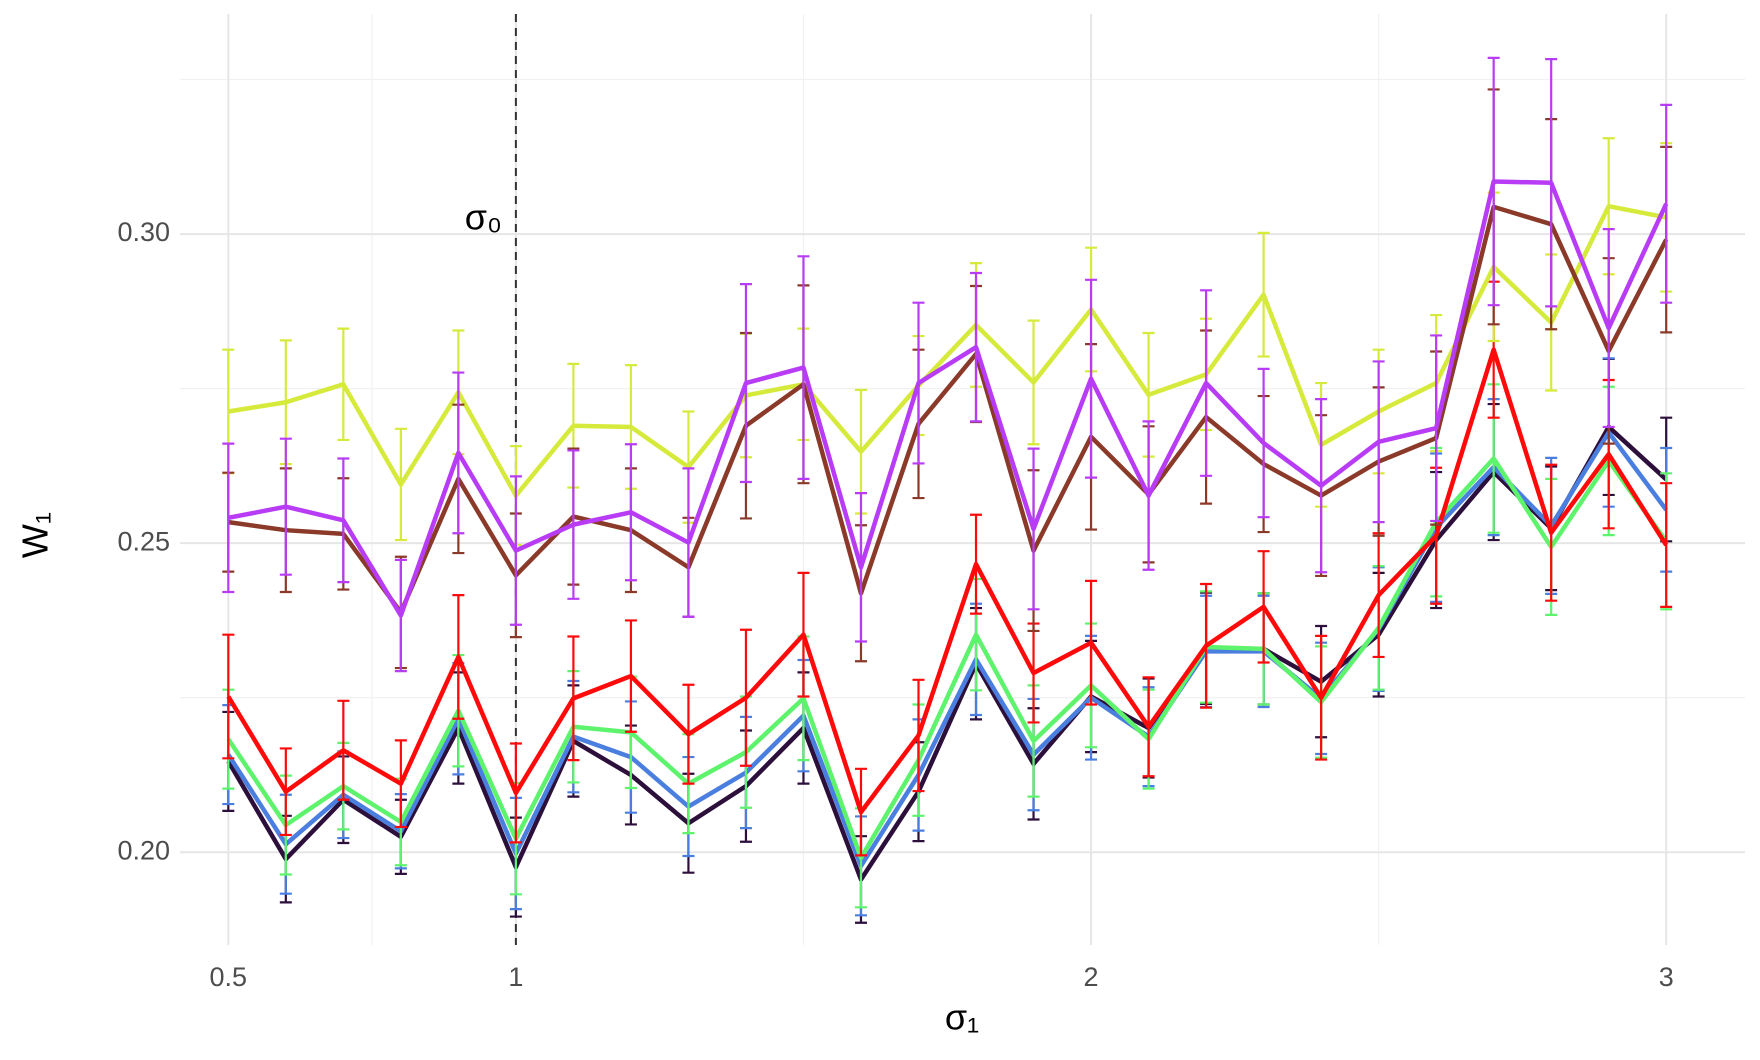  Describe the element at coordinates (143, 541) in the screenshot. I see `y-tick-label: 0.25` at that location.